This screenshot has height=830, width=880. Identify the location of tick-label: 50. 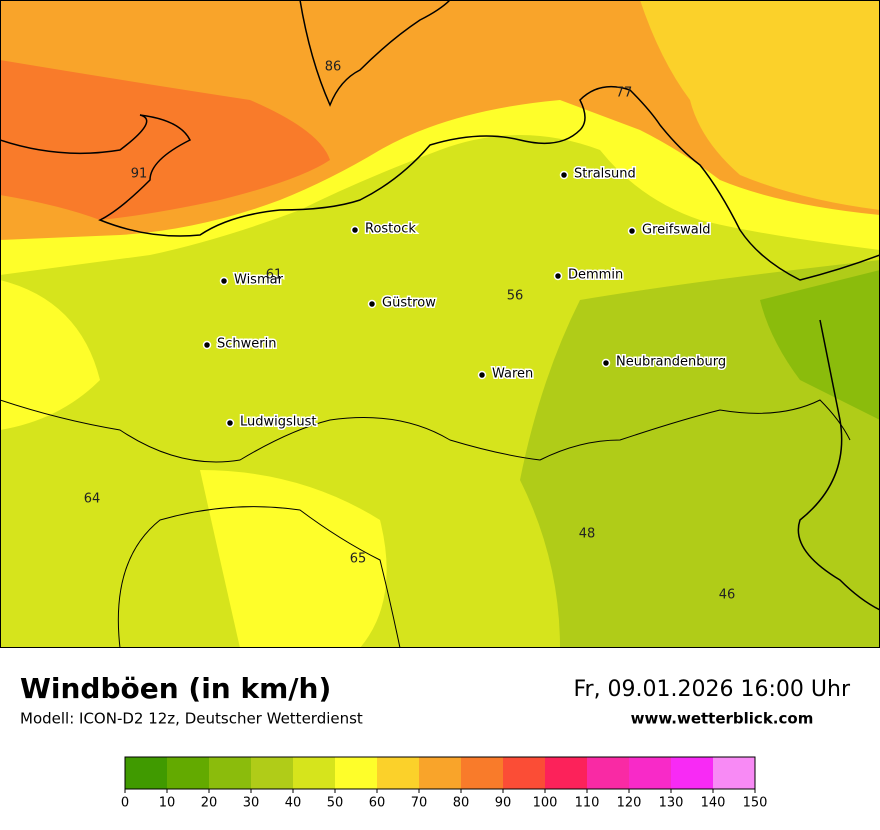
(335, 803).